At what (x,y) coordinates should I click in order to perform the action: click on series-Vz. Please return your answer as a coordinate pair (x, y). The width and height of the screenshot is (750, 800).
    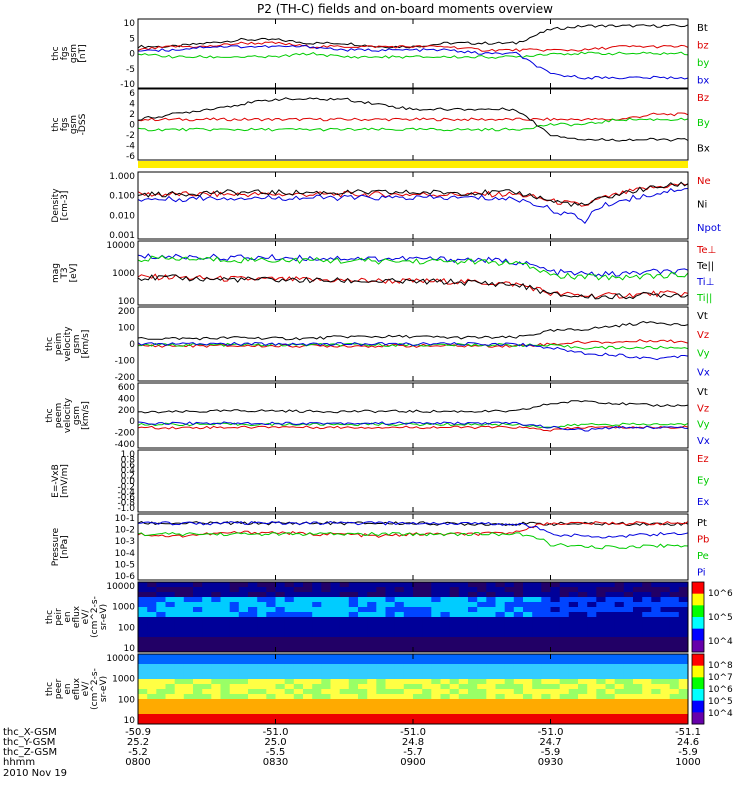
    Looking at the image, I should click on (413, 428).